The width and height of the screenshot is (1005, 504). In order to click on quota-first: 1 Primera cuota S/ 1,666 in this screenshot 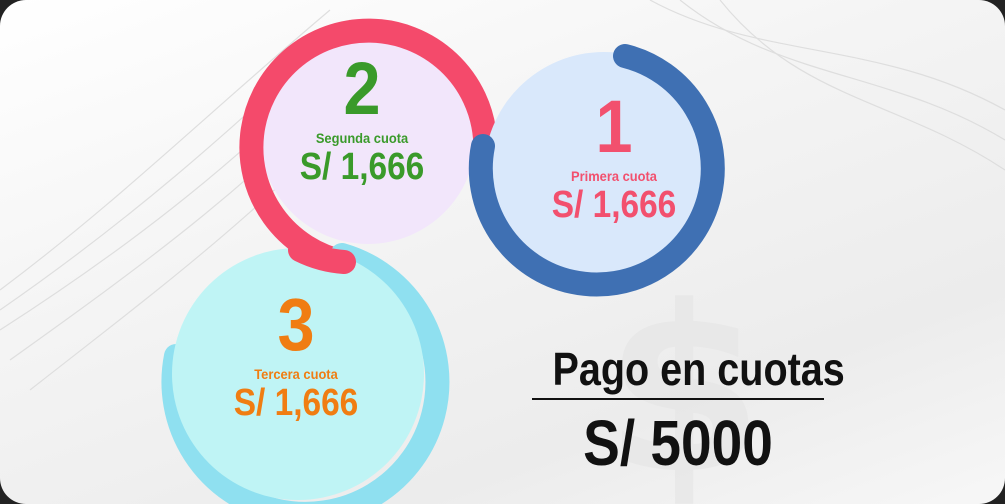, I will do `click(614, 156)`.